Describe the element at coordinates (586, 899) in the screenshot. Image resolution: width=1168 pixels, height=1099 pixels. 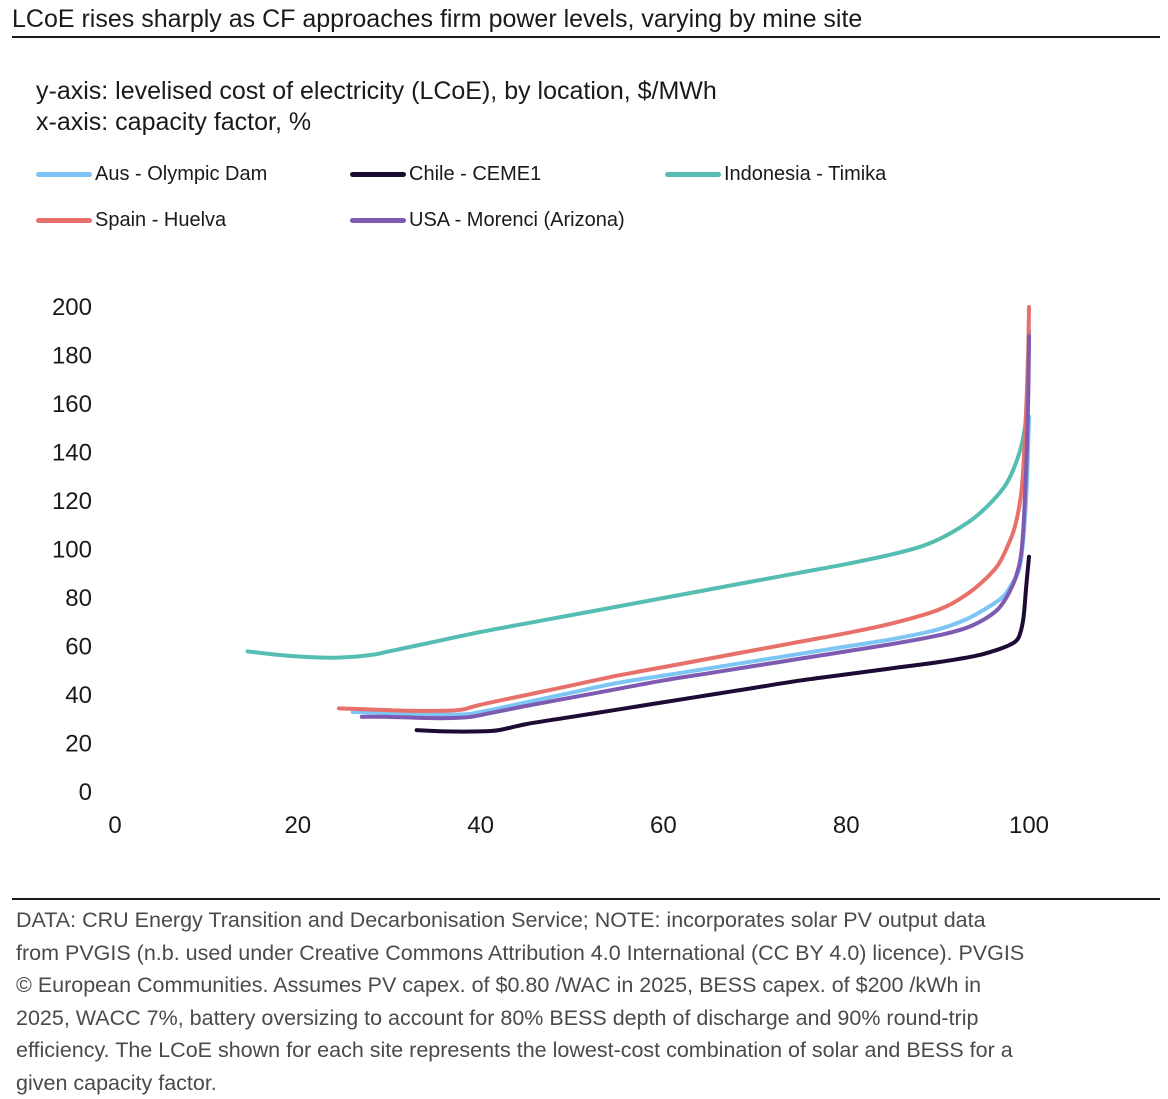
I see `footer-divider` at that location.